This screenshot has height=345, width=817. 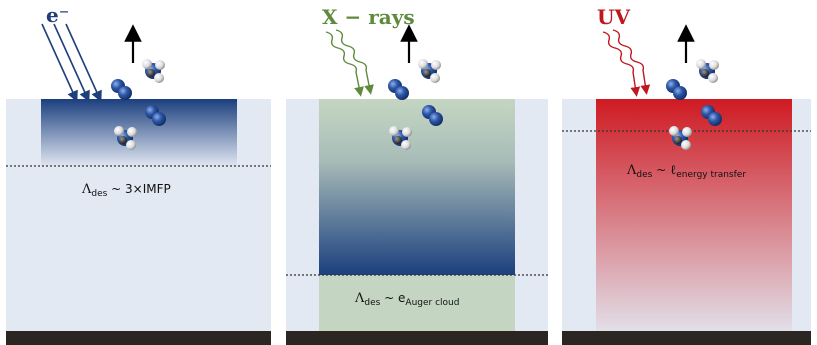 What do you see at coordinates (686, 171) in the screenshot?
I see `desorption-length-label: Λdes ~ ℓenergy transfer` at bounding box center [686, 171].